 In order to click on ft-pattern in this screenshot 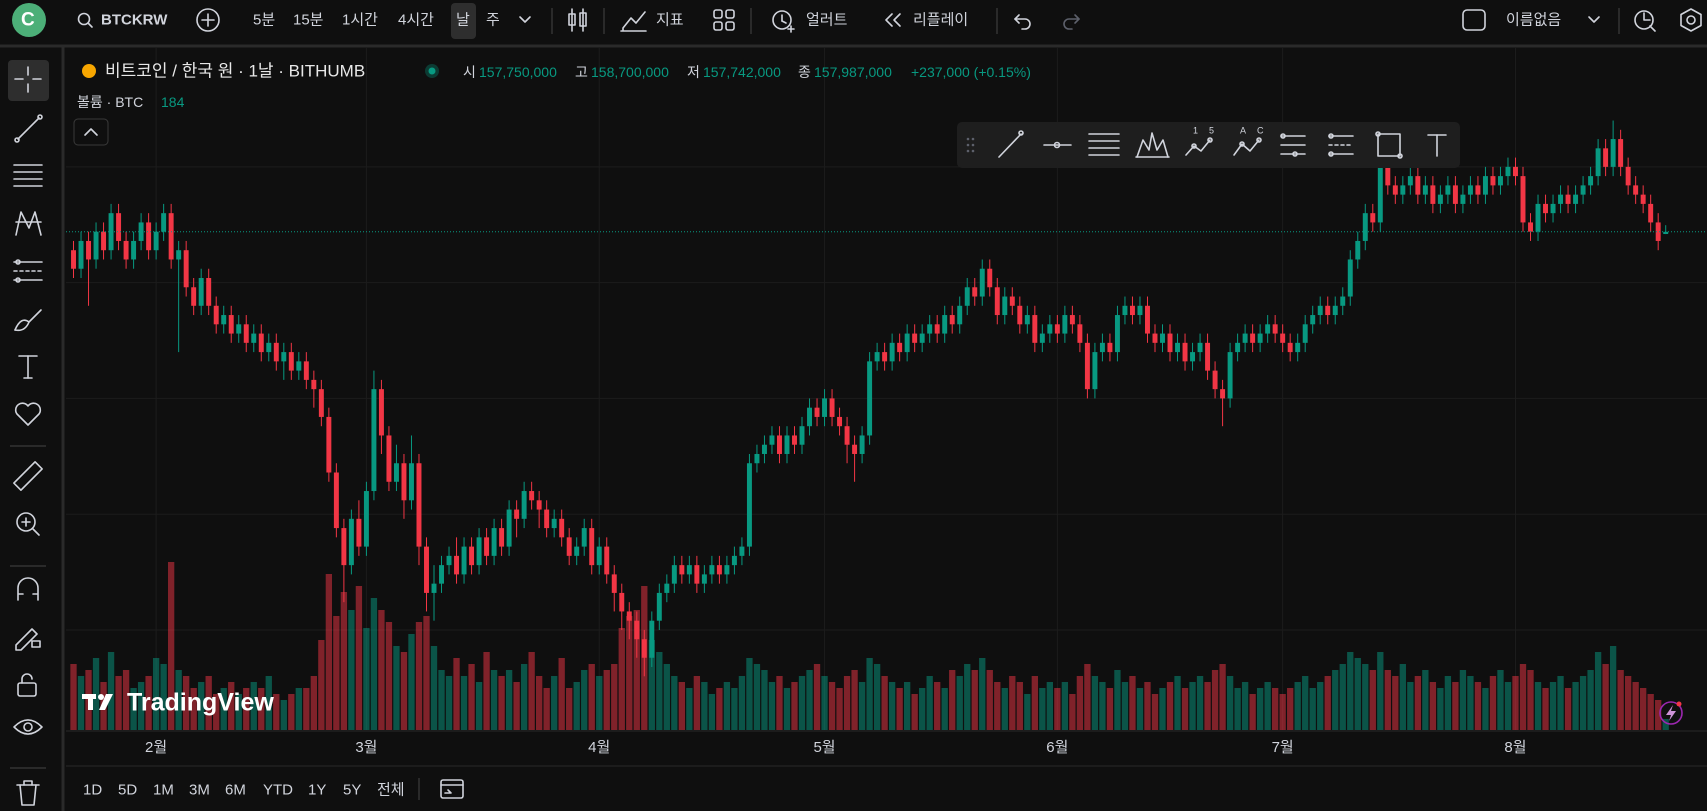, I will do `click(1152, 145)`.